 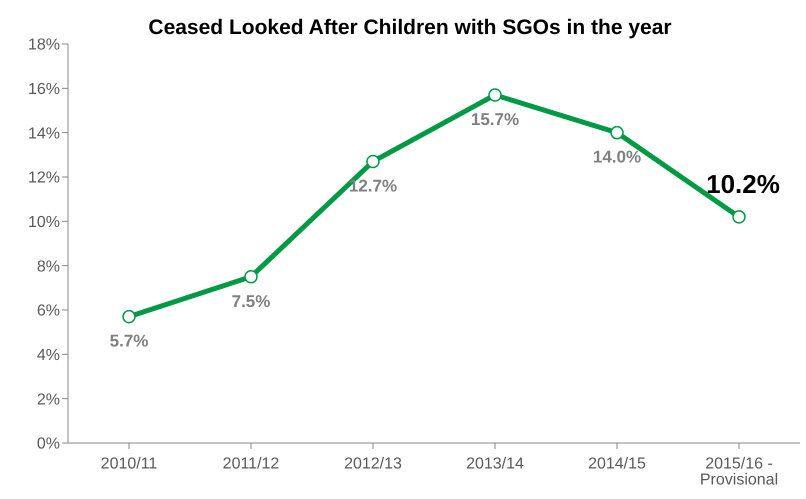 What do you see at coordinates (48, 267) in the screenshot?
I see `y-tick-label: 8%` at bounding box center [48, 267].